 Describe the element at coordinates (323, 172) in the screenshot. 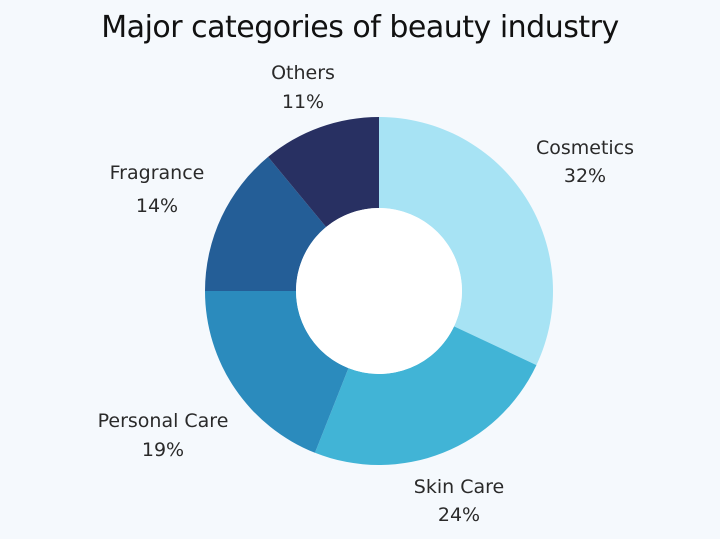

I see `slice-others` at that location.